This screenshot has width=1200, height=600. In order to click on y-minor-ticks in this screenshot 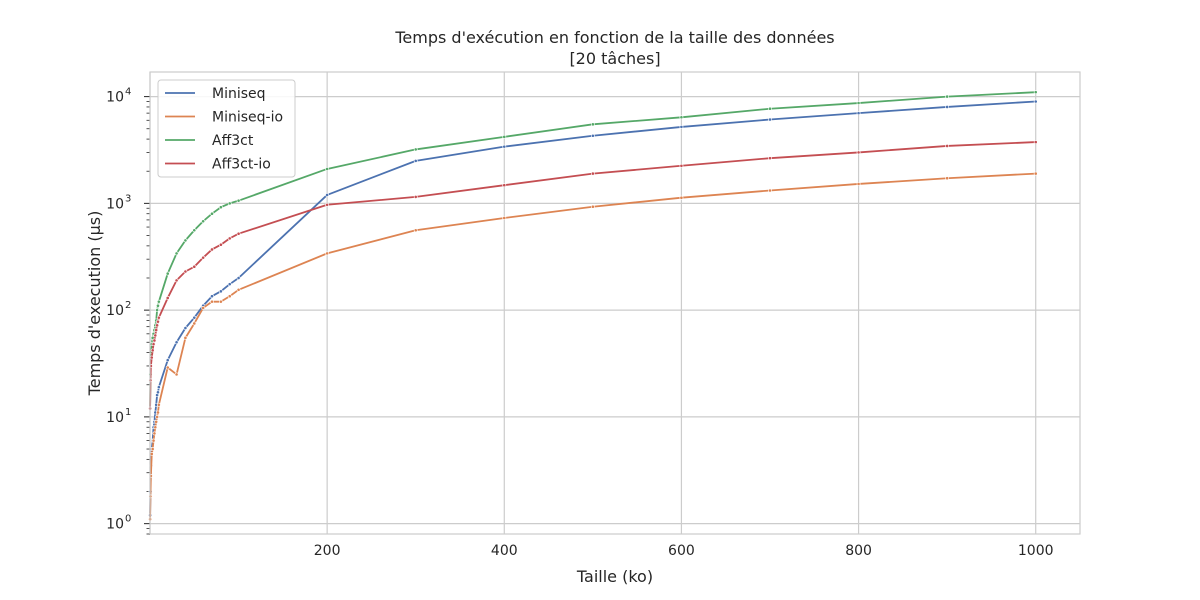, I will do `click(148, 318)`.